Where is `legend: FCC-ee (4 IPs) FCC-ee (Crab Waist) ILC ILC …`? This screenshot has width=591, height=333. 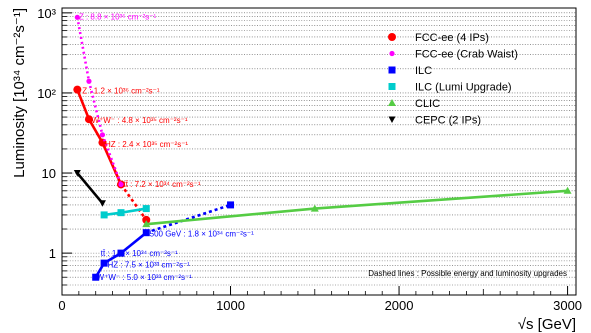 legend: FCC-ee (4 IPs) FCC-ee (Crab Waist) ILC ILC … is located at coordinates (453, 79).